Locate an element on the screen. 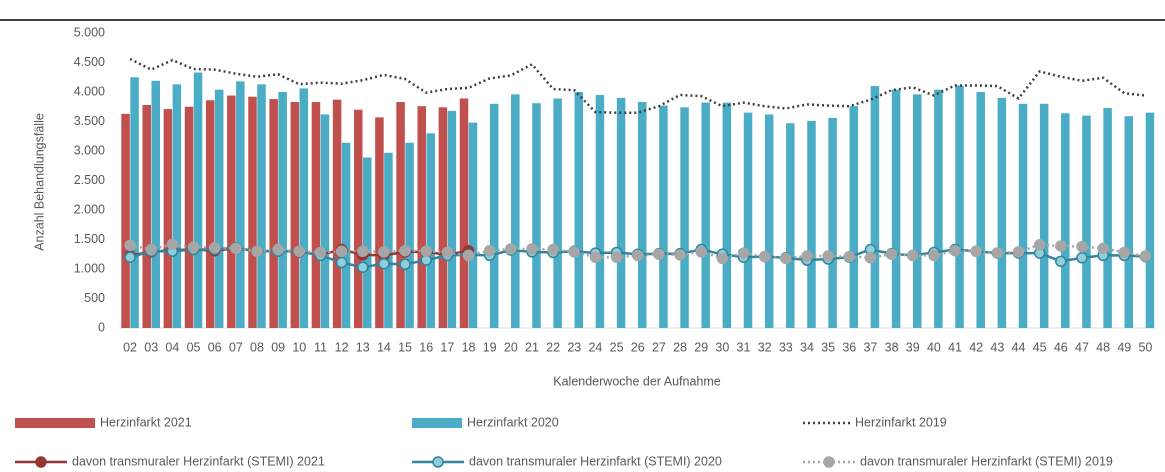 The image size is (1165, 472). x-tick-label: 05 is located at coordinates (194, 347).